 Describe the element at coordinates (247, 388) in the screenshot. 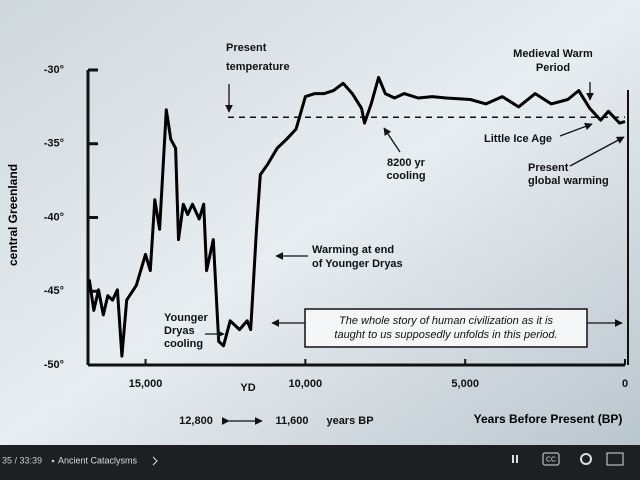

I see `annotation: YD` at that location.